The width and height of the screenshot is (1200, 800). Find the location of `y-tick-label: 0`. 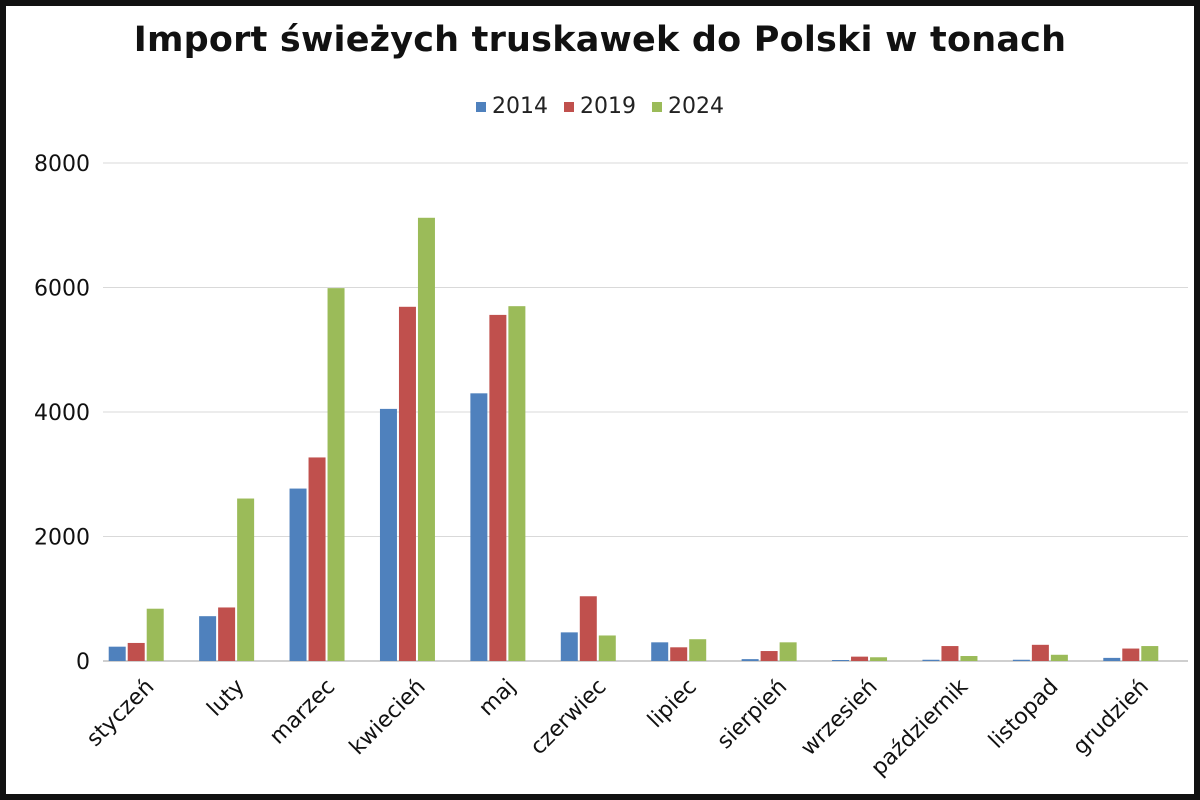

y-tick-label: 0 is located at coordinates (83, 662).